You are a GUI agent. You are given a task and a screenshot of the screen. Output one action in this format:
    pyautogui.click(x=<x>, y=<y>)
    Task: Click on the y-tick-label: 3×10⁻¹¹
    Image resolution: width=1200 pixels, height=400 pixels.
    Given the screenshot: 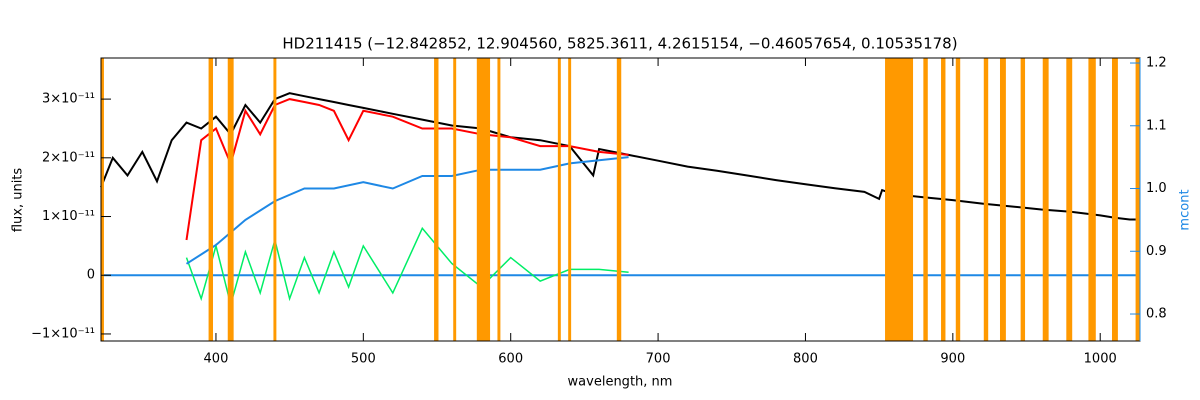 What is the action you would take?
    pyautogui.click(x=68, y=99)
    